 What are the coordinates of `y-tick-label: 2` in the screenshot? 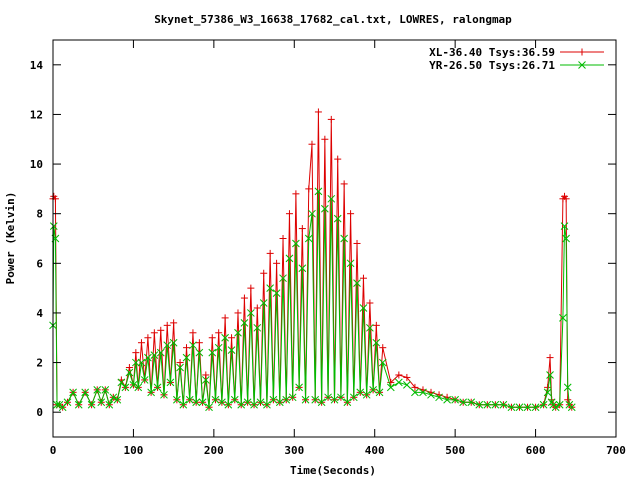 It's located at (39, 363).